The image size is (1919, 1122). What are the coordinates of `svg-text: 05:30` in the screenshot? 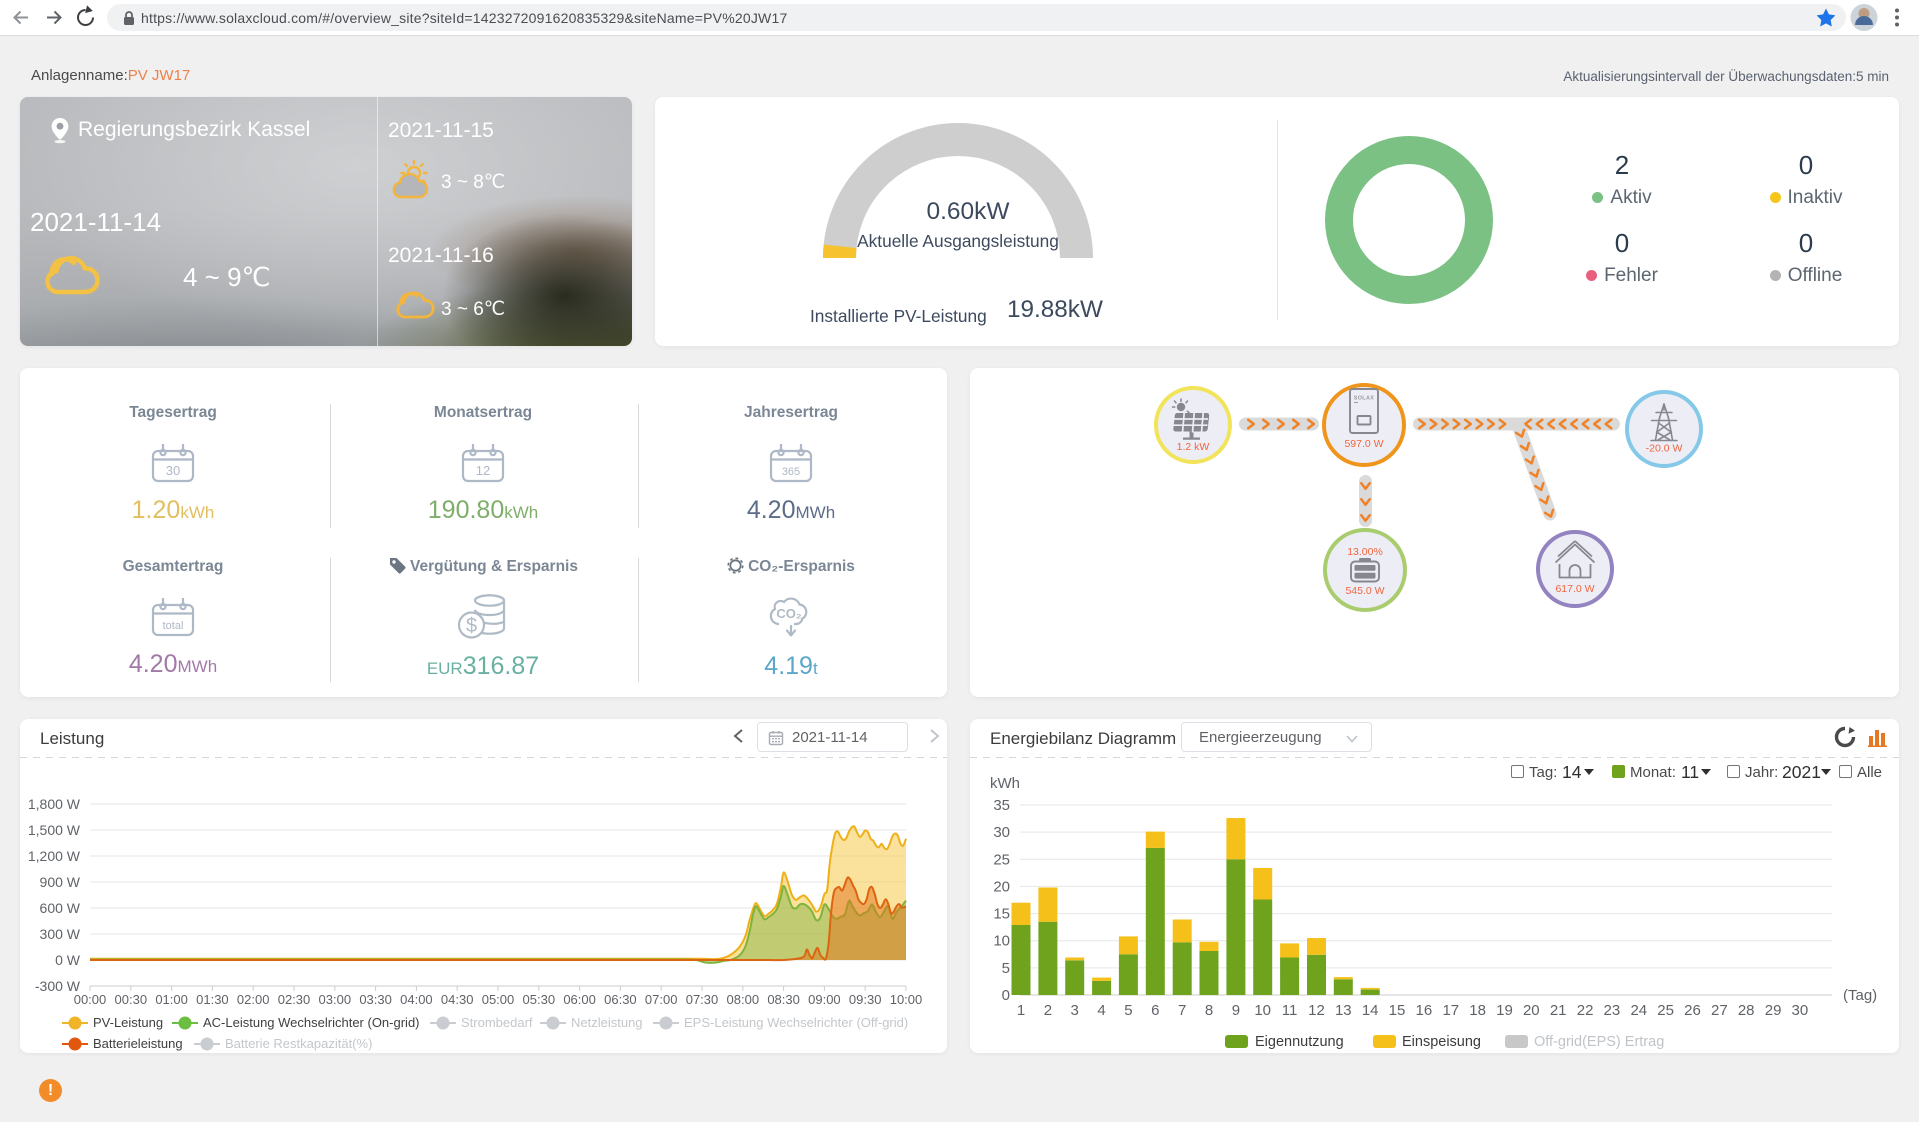 It's located at (539, 999).